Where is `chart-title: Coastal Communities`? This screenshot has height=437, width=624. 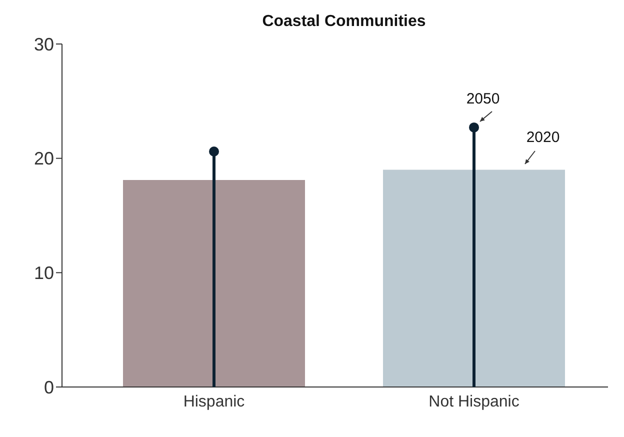 chart-title: Coastal Communities is located at coordinates (344, 21).